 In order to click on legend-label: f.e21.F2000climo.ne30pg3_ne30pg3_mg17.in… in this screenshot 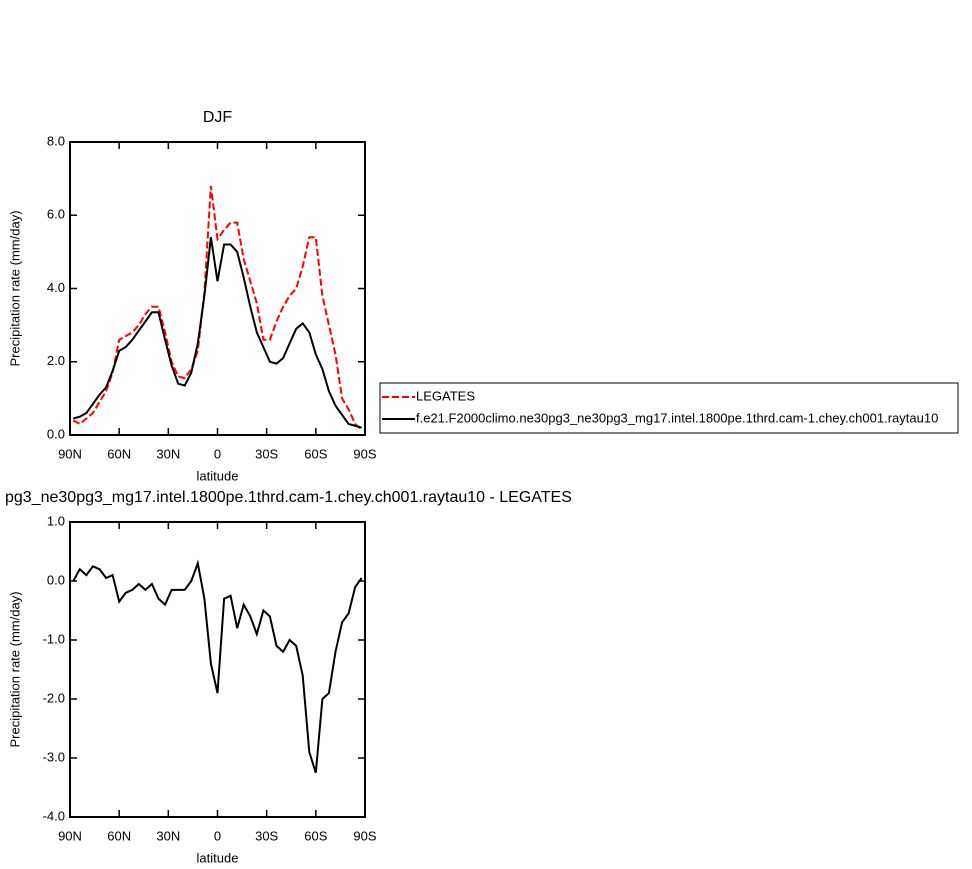, I will do `click(677, 417)`.